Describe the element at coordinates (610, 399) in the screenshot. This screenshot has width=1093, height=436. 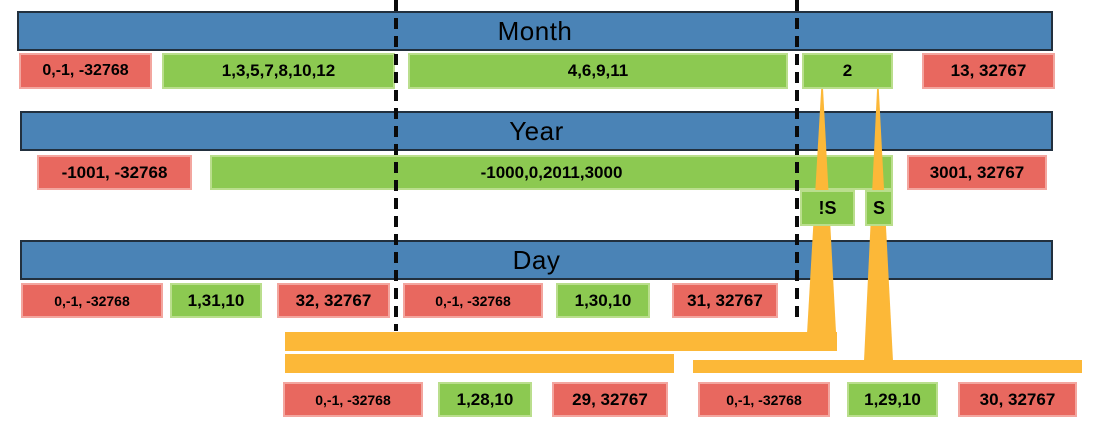
I see `feb-class-invalid-high-28: 29, 32767` at that location.